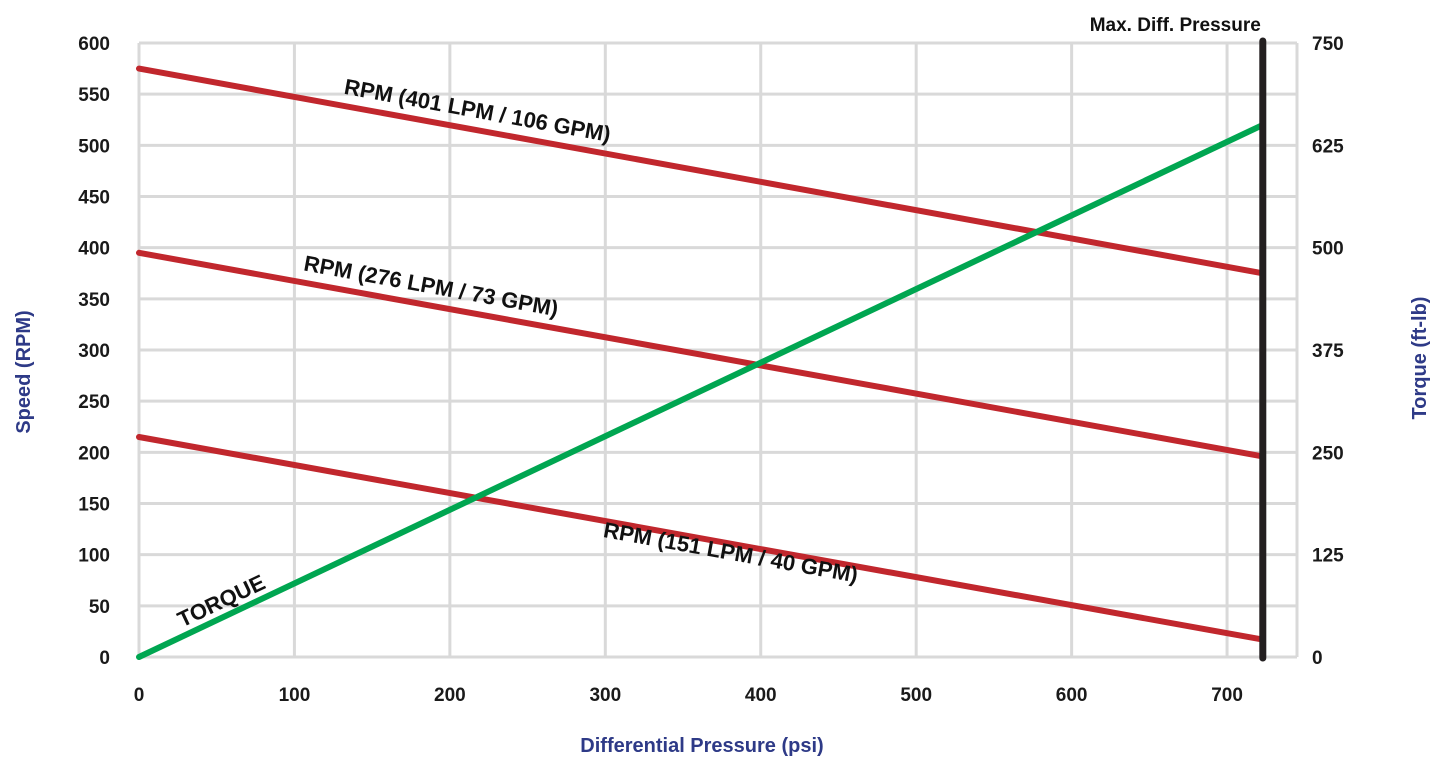 This screenshot has width=1446, height=758. What do you see at coordinates (1227, 695) in the screenshot?
I see `x-tick-label: 700` at bounding box center [1227, 695].